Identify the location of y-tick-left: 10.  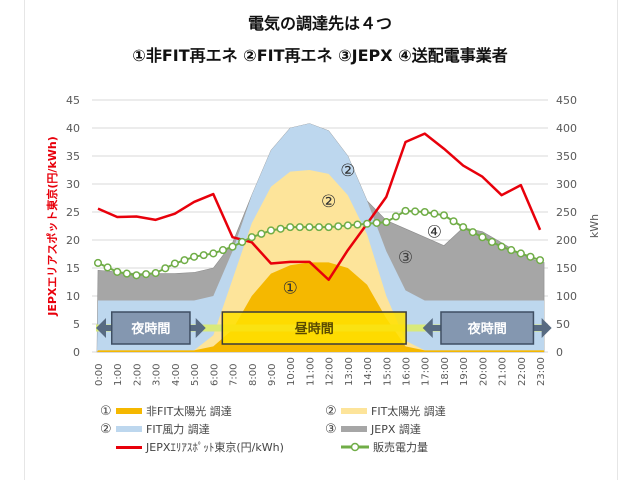
(73, 296).